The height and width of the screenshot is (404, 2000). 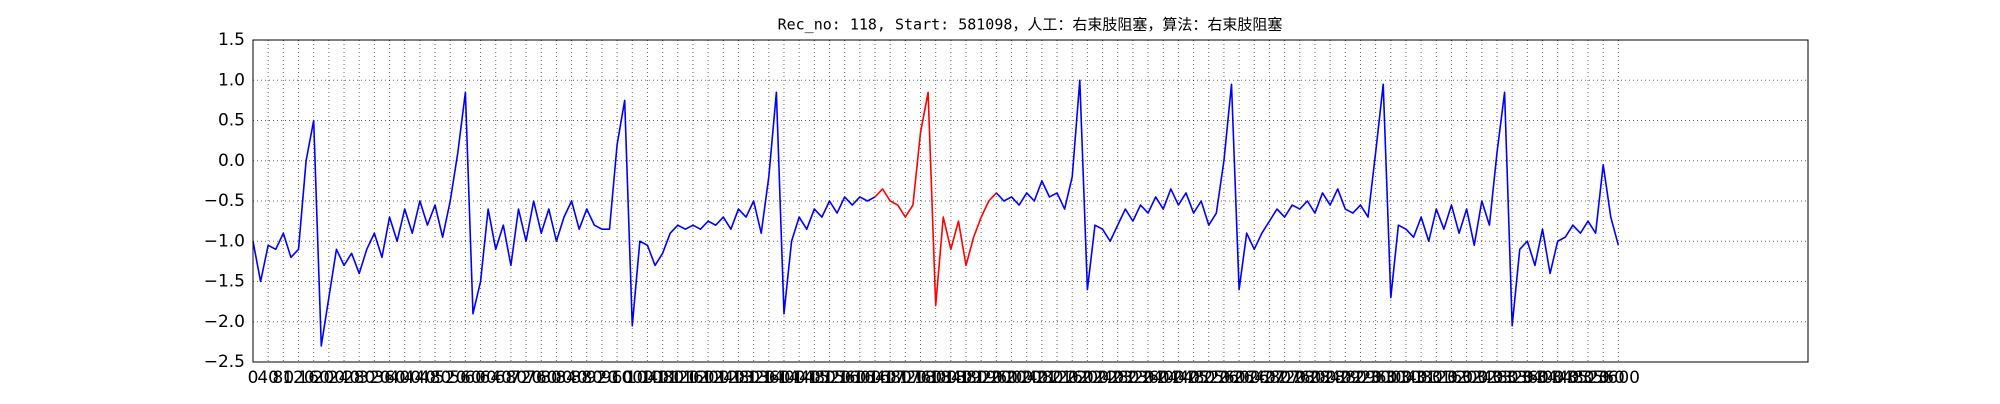 I want to click on x-tick-label: 1040, so click(x=647, y=378).